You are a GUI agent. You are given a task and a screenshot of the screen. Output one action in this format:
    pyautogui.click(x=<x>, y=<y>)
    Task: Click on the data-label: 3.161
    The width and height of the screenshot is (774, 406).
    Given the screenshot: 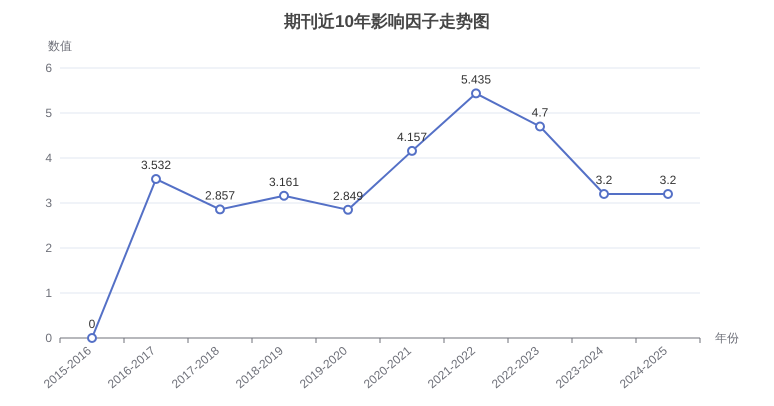 What is the action you would take?
    pyautogui.click(x=284, y=181)
    